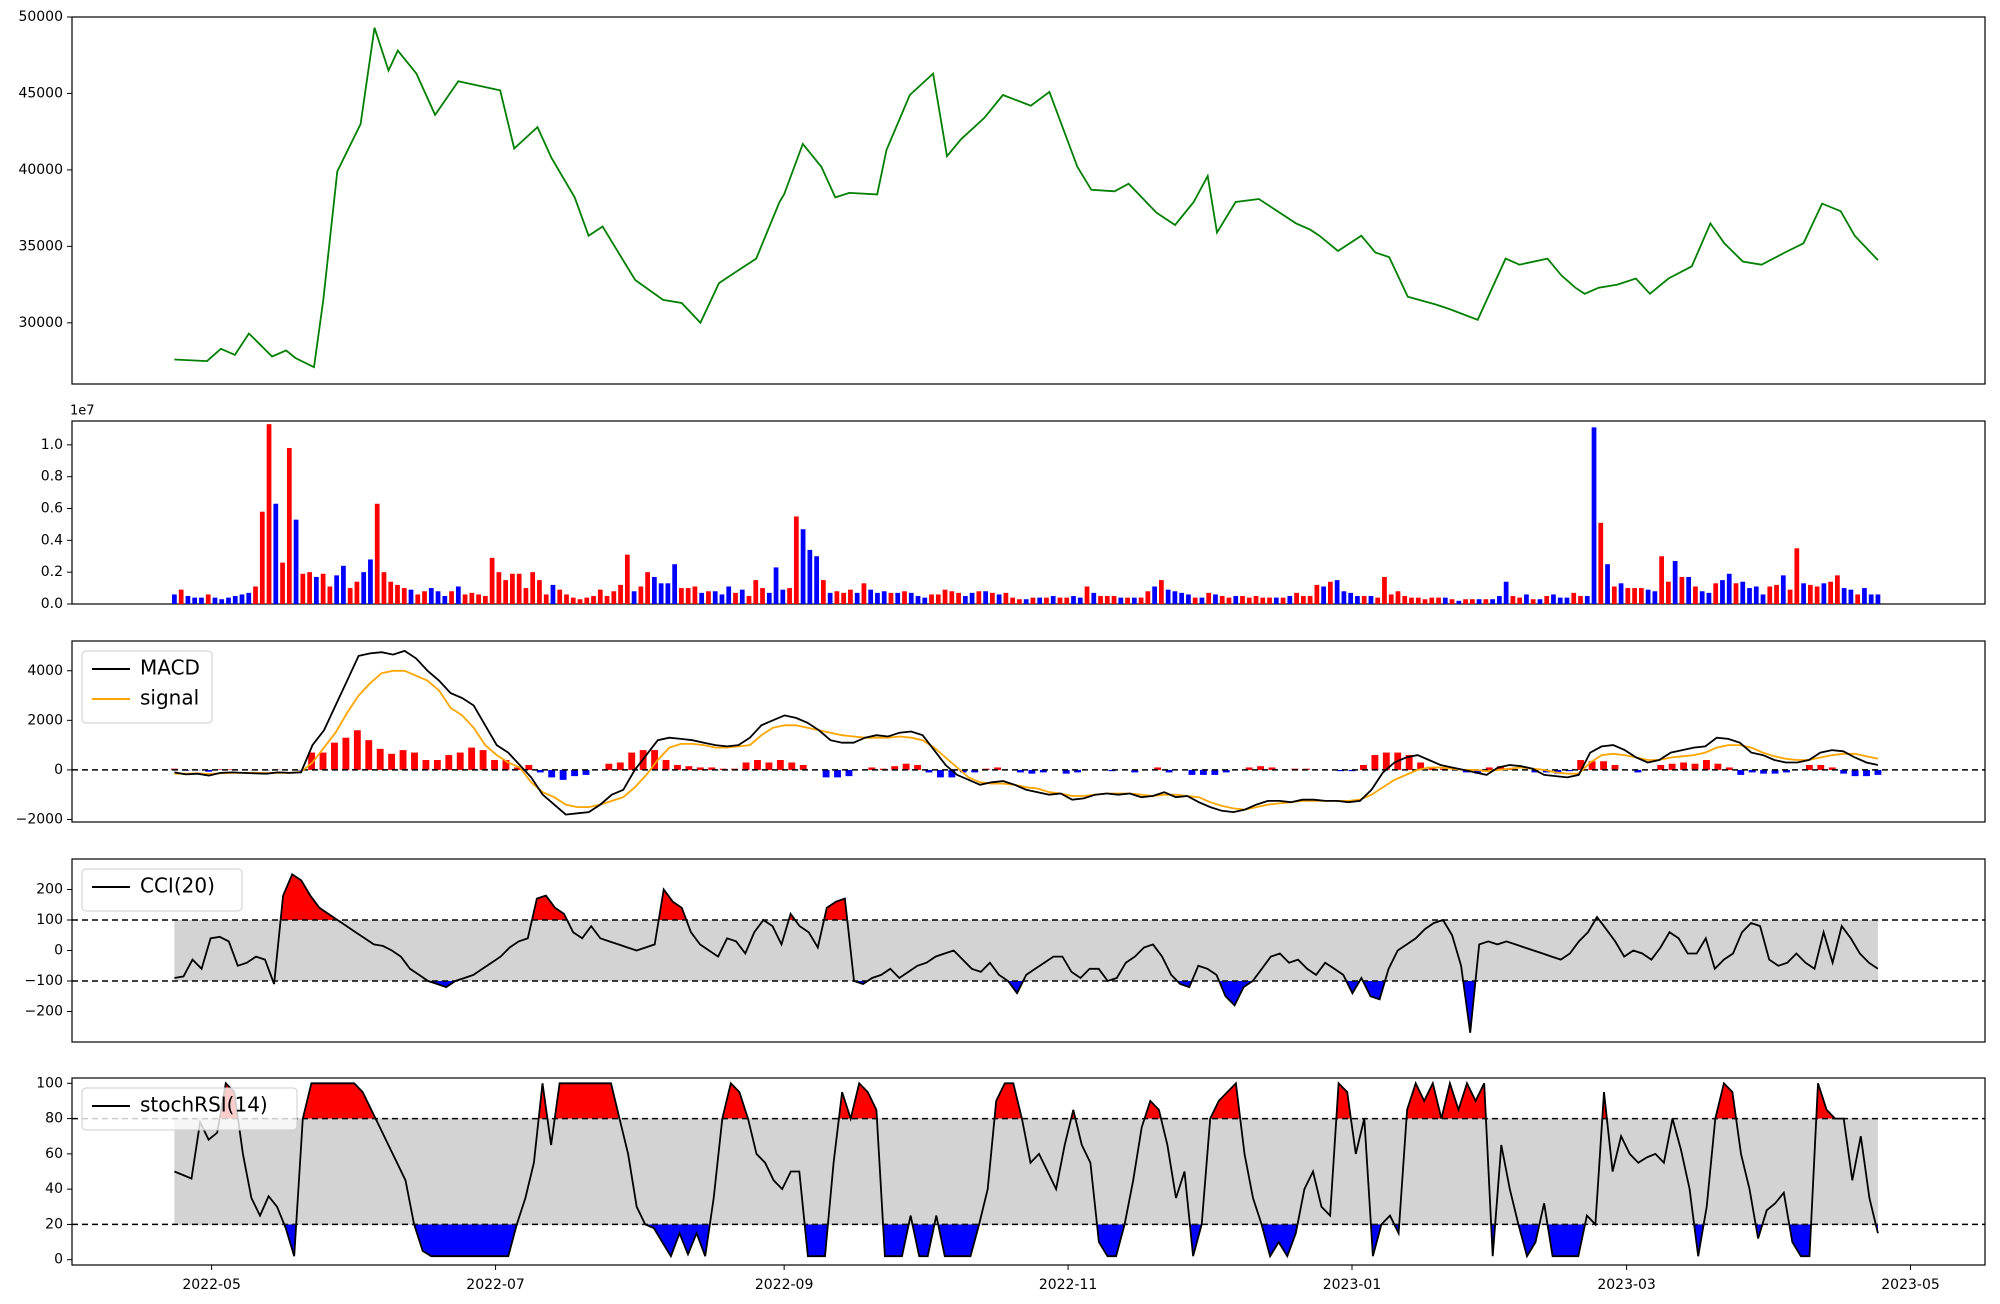 This screenshot has height=1304, width=2000. Describe the element at coordinates (784, 1285) in the screenshot. I see `x-tick-label: 2022-09` at that location.